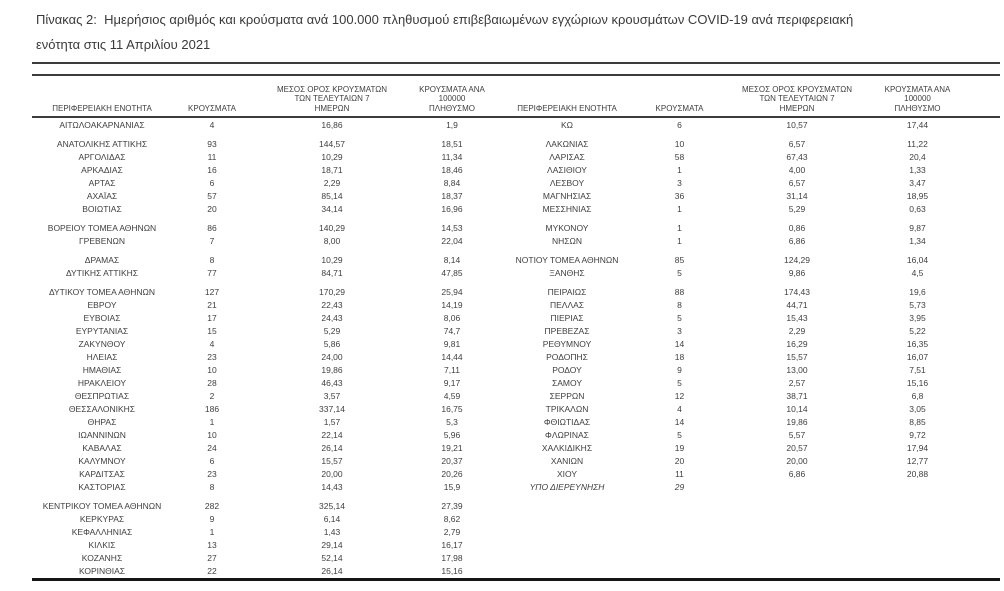 The width and height of the screenshot is (1004, 591). What do you see at coordinates (567, 183) in the screenshot?
I see `region-name-right: ΛΕΣΒΟΥ` at bounding box center [567, 183].